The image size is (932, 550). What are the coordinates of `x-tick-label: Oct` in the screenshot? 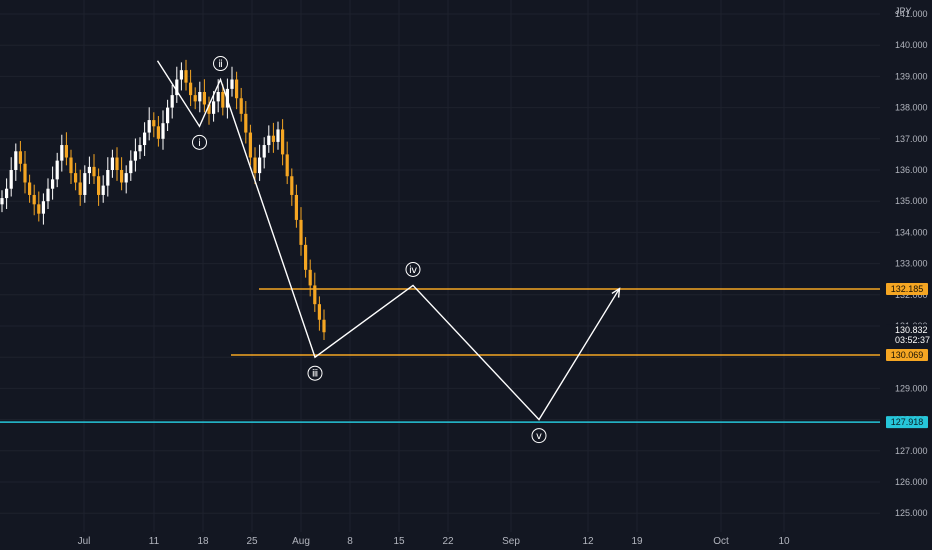 It's located at (721, 541).